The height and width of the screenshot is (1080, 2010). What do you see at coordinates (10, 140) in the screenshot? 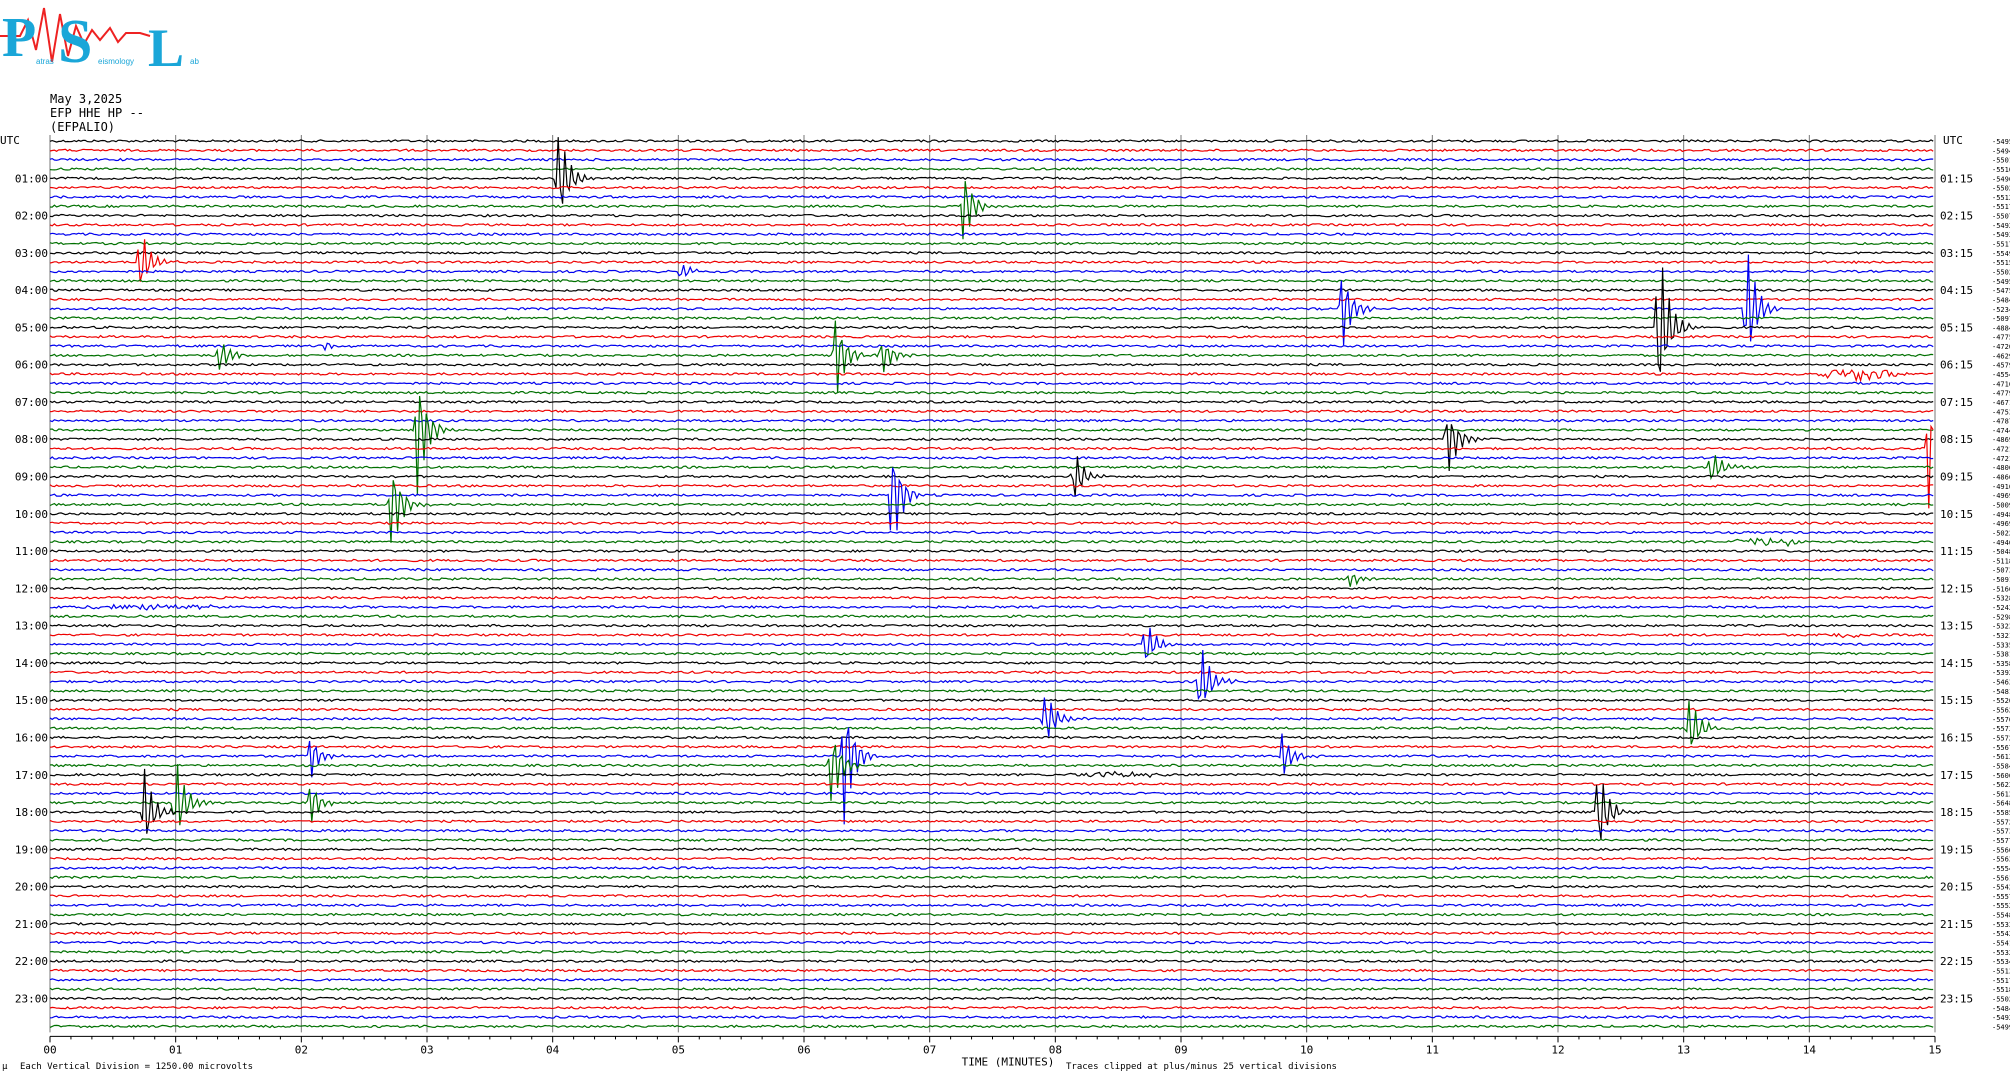
I see `utc-label-left: UTC` at bounding box center [10, 140].